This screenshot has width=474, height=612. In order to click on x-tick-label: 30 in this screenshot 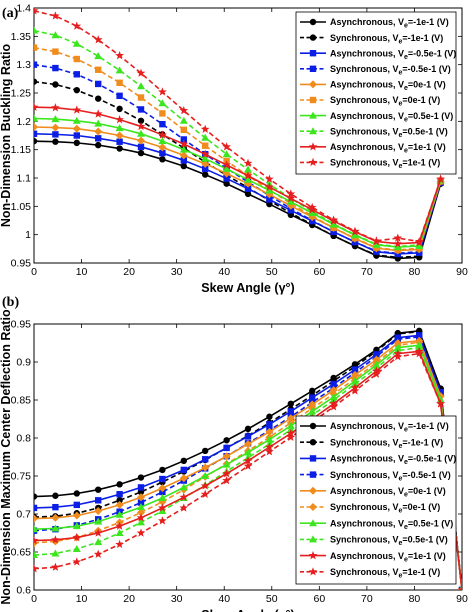, I will do `click(177, 272)`.